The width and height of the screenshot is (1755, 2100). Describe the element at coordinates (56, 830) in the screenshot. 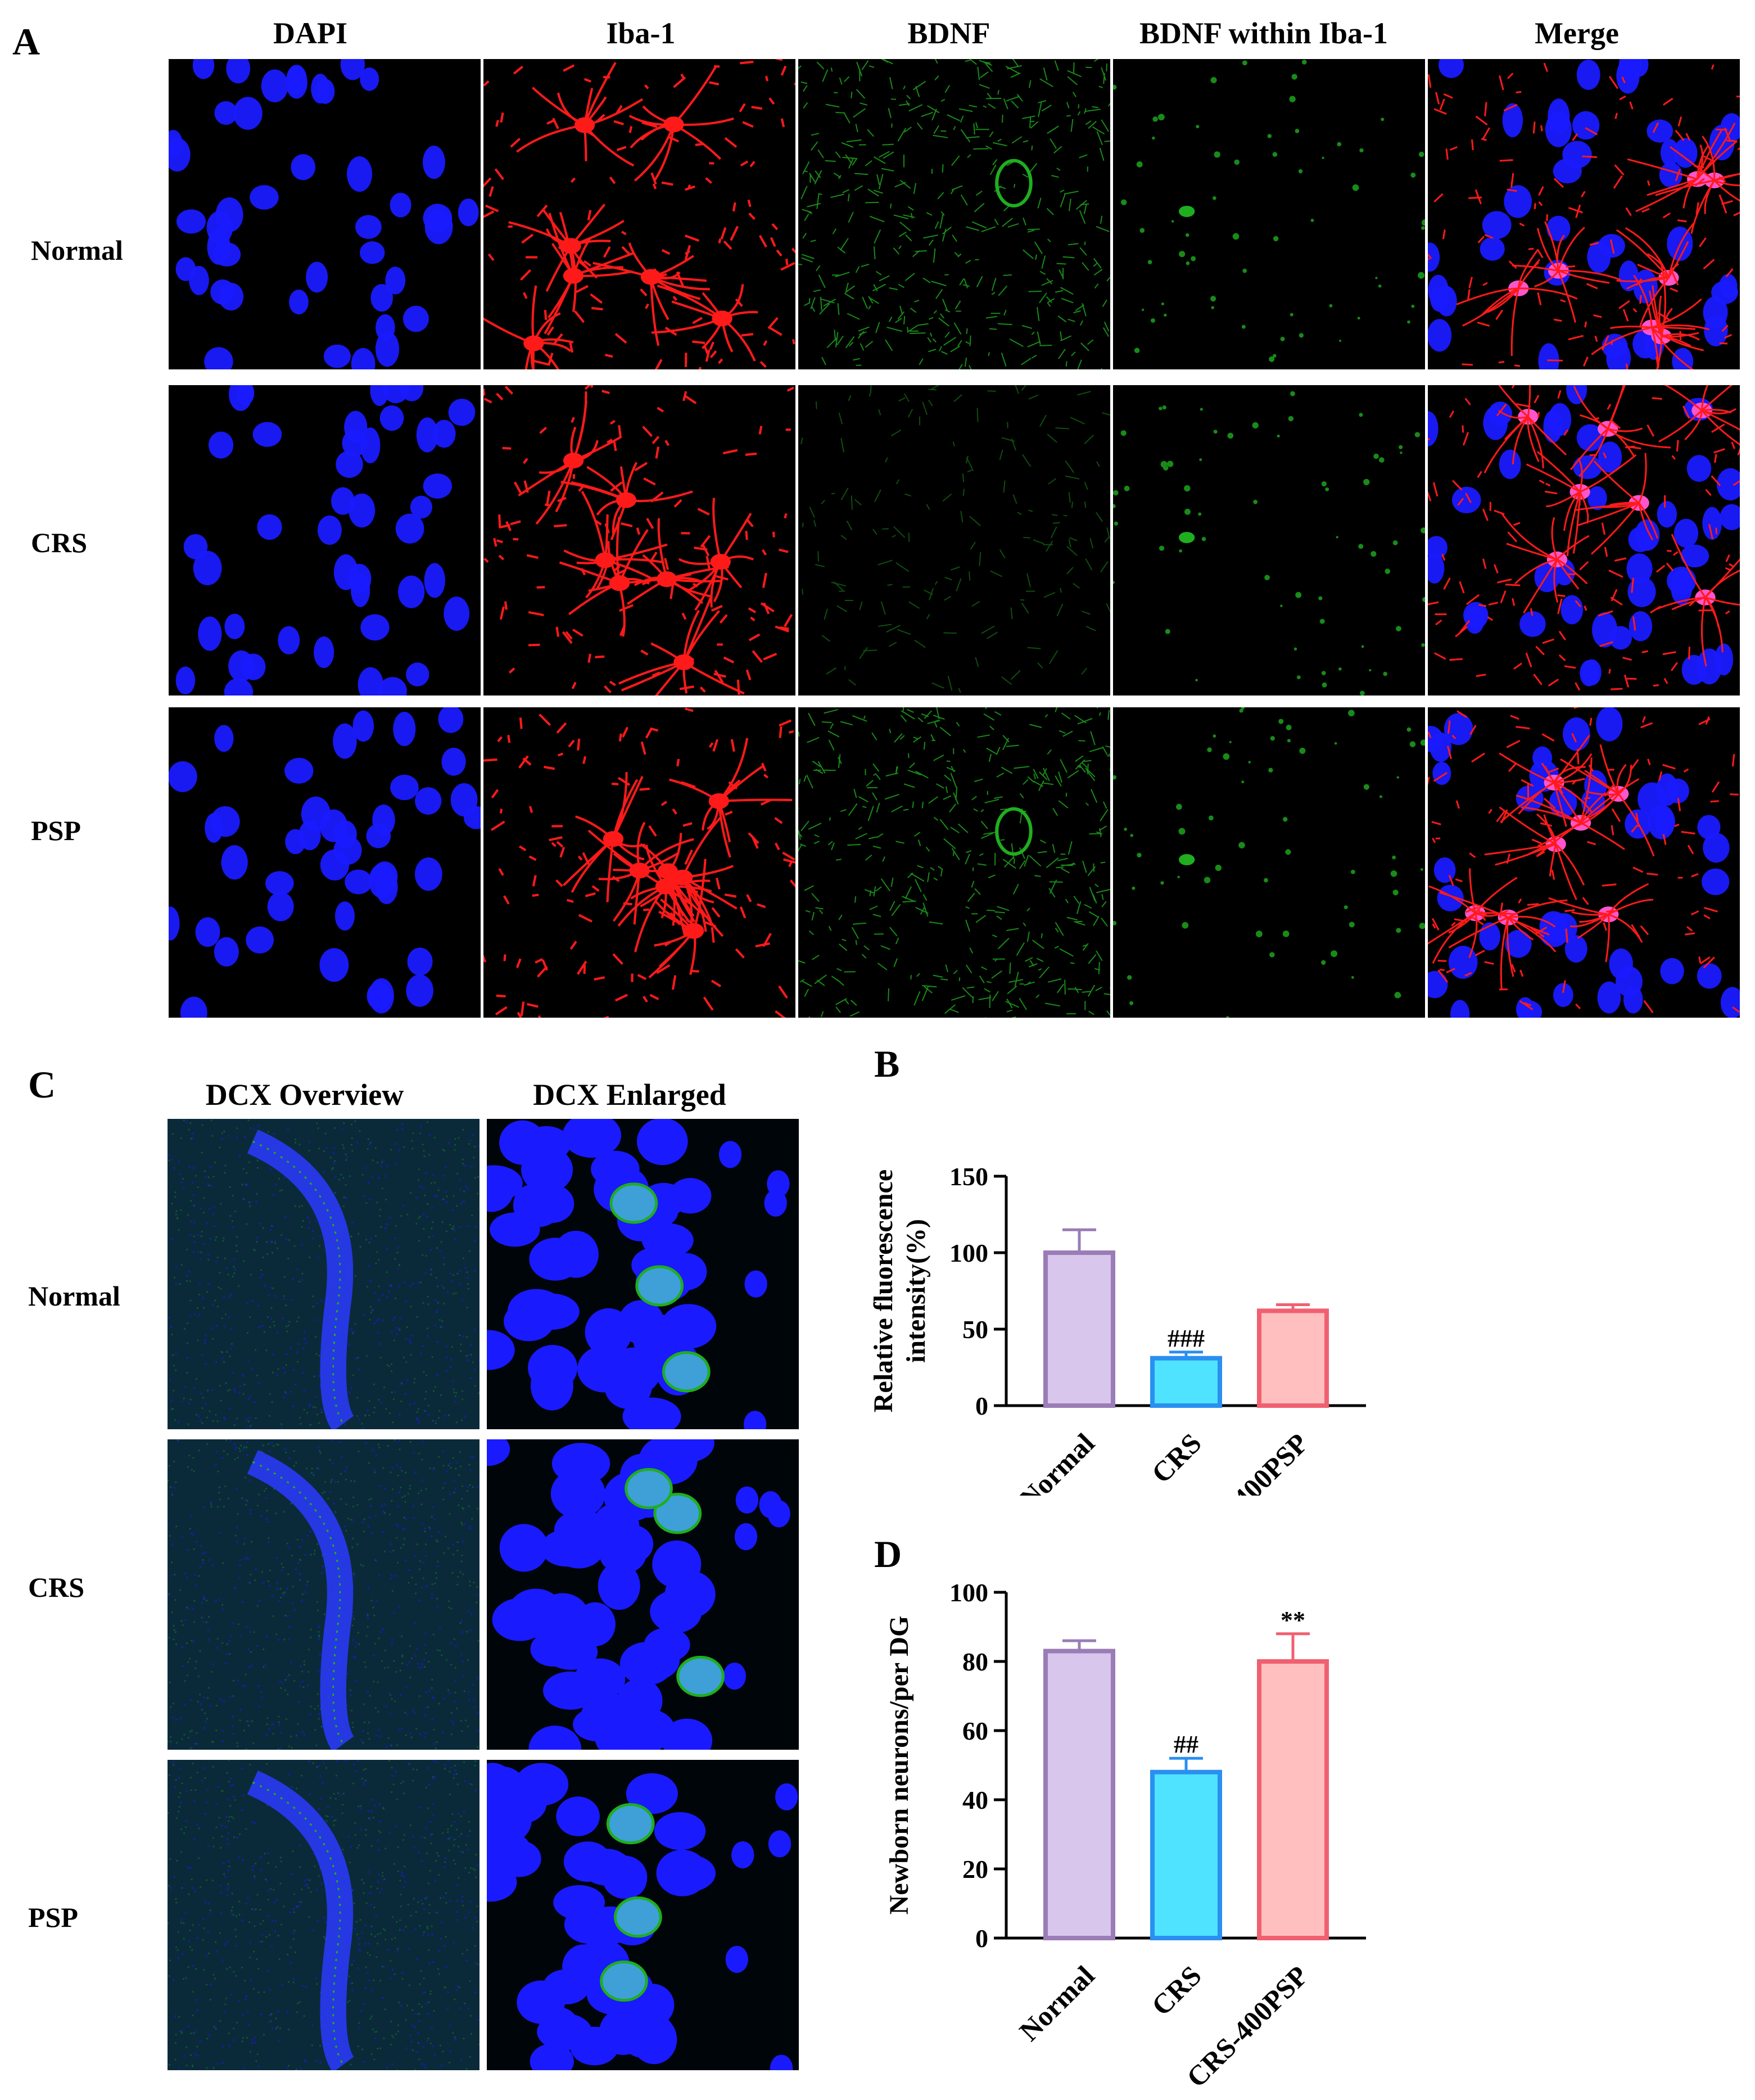

I see `row-label-psp: PSP` at that location.